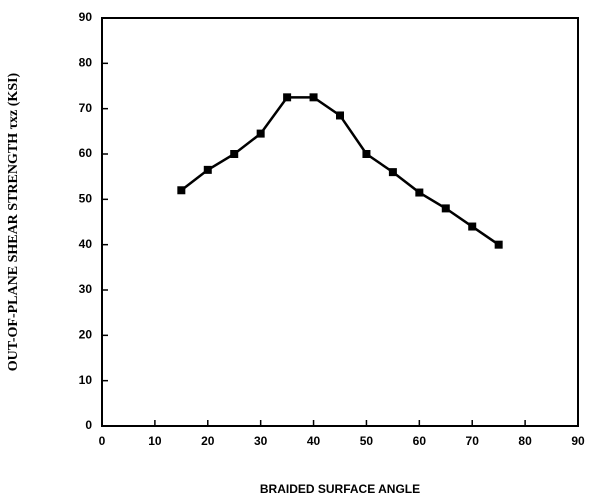 The height and width of the screenshot is (502, 606). Describe the element at coordinates (578, 441) in the screenshot. I see `x-tick-label: 90` at that location.